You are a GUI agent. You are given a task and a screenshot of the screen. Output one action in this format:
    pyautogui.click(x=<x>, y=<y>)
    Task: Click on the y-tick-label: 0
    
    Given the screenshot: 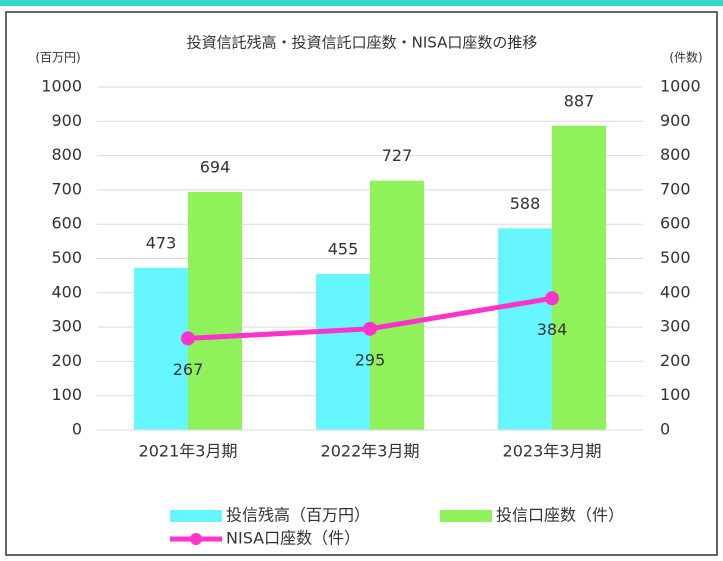 What is the action you would take?
    pyautogui.click(x=77, y=429)
    